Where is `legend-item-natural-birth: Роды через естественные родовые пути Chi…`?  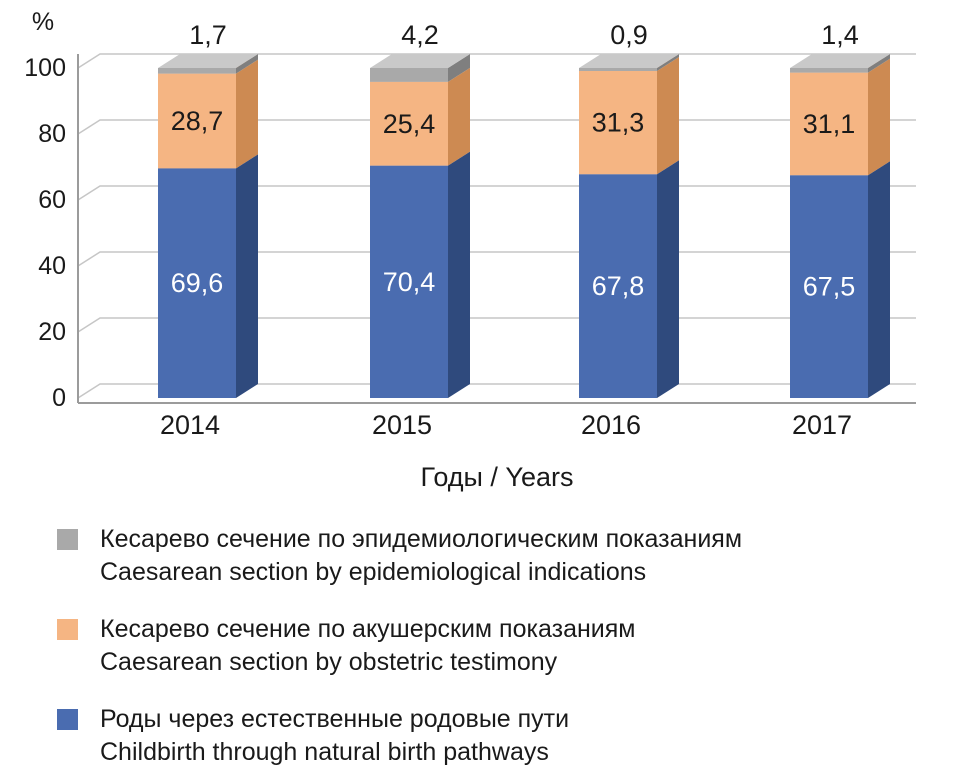
legend-item-natural-birth: Роды через естественные родовые пути Chi… is located at coordinates (513, 736).